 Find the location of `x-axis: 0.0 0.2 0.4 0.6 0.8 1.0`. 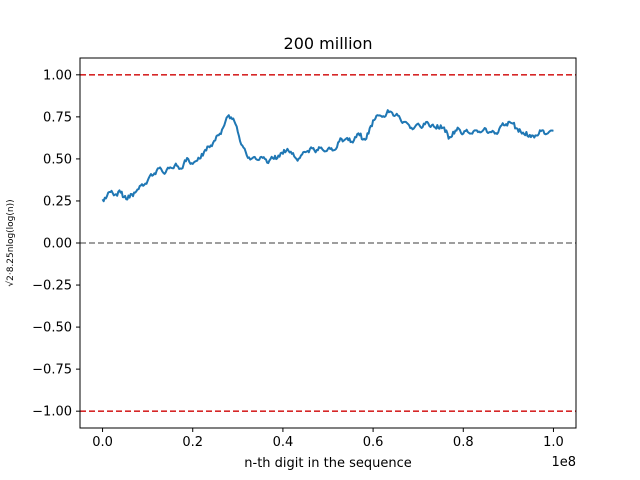

x-axis: 0.0 0.2 0.4 0.6 0.8 1.0 is located at coordinates (328, 439).